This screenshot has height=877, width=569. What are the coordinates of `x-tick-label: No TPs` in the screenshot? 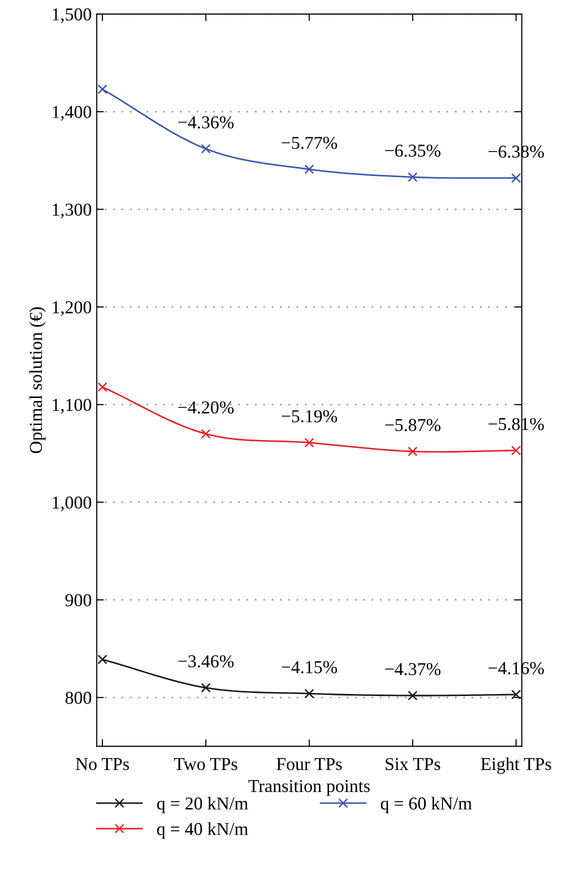 It's located at (102, 764).